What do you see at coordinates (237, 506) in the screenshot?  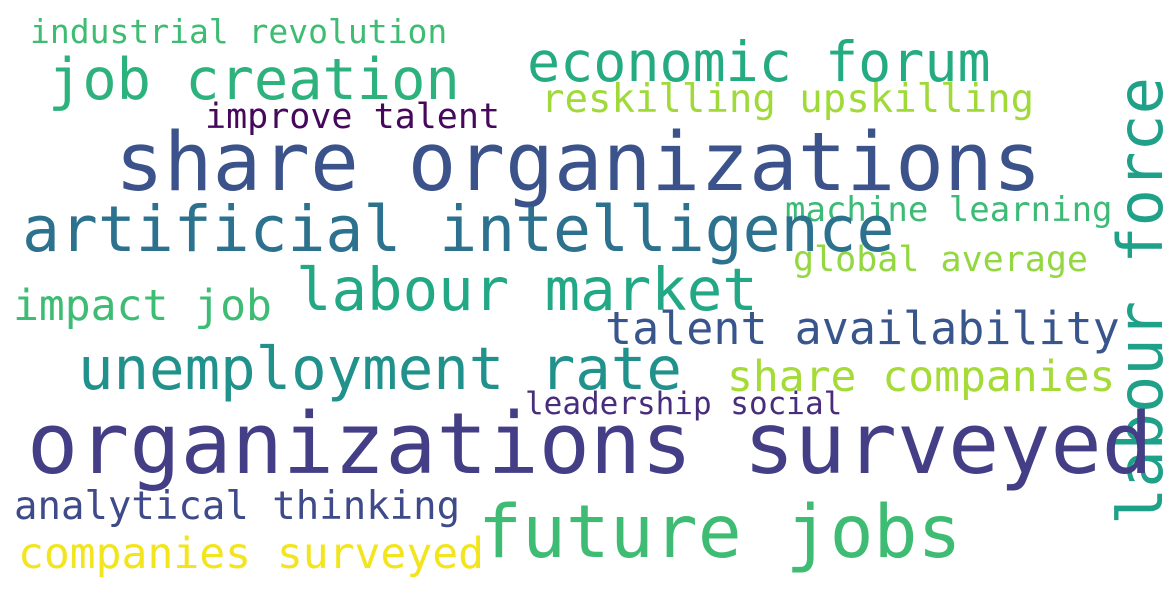 I see `word-analytical-thinking: analytical thinking` at bounding box center [237, 506].